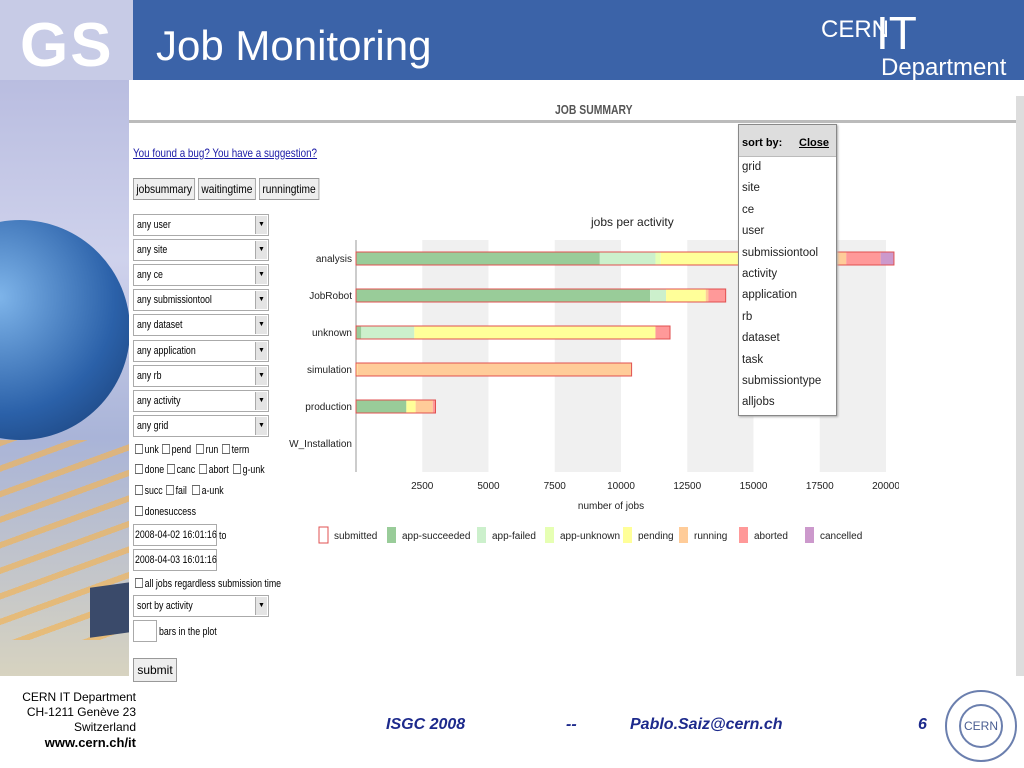  What do you see at coordinates (289, 189) in the screenshot?
I see `tab-runningtime: runningtime` at bounding box center [289, 189].